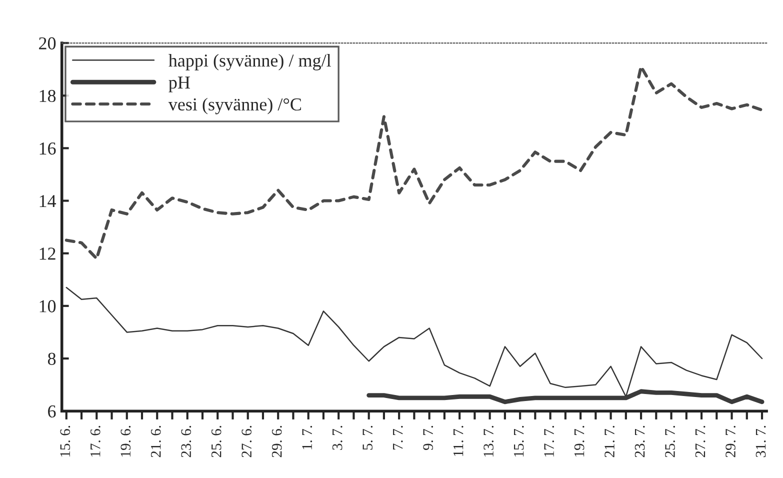 This screenshot has height=478, width=783. What do you see at coordinates (48, 148) in the screenshot?
I see `y-tick-label: 16` at bounding box center [48, 148].